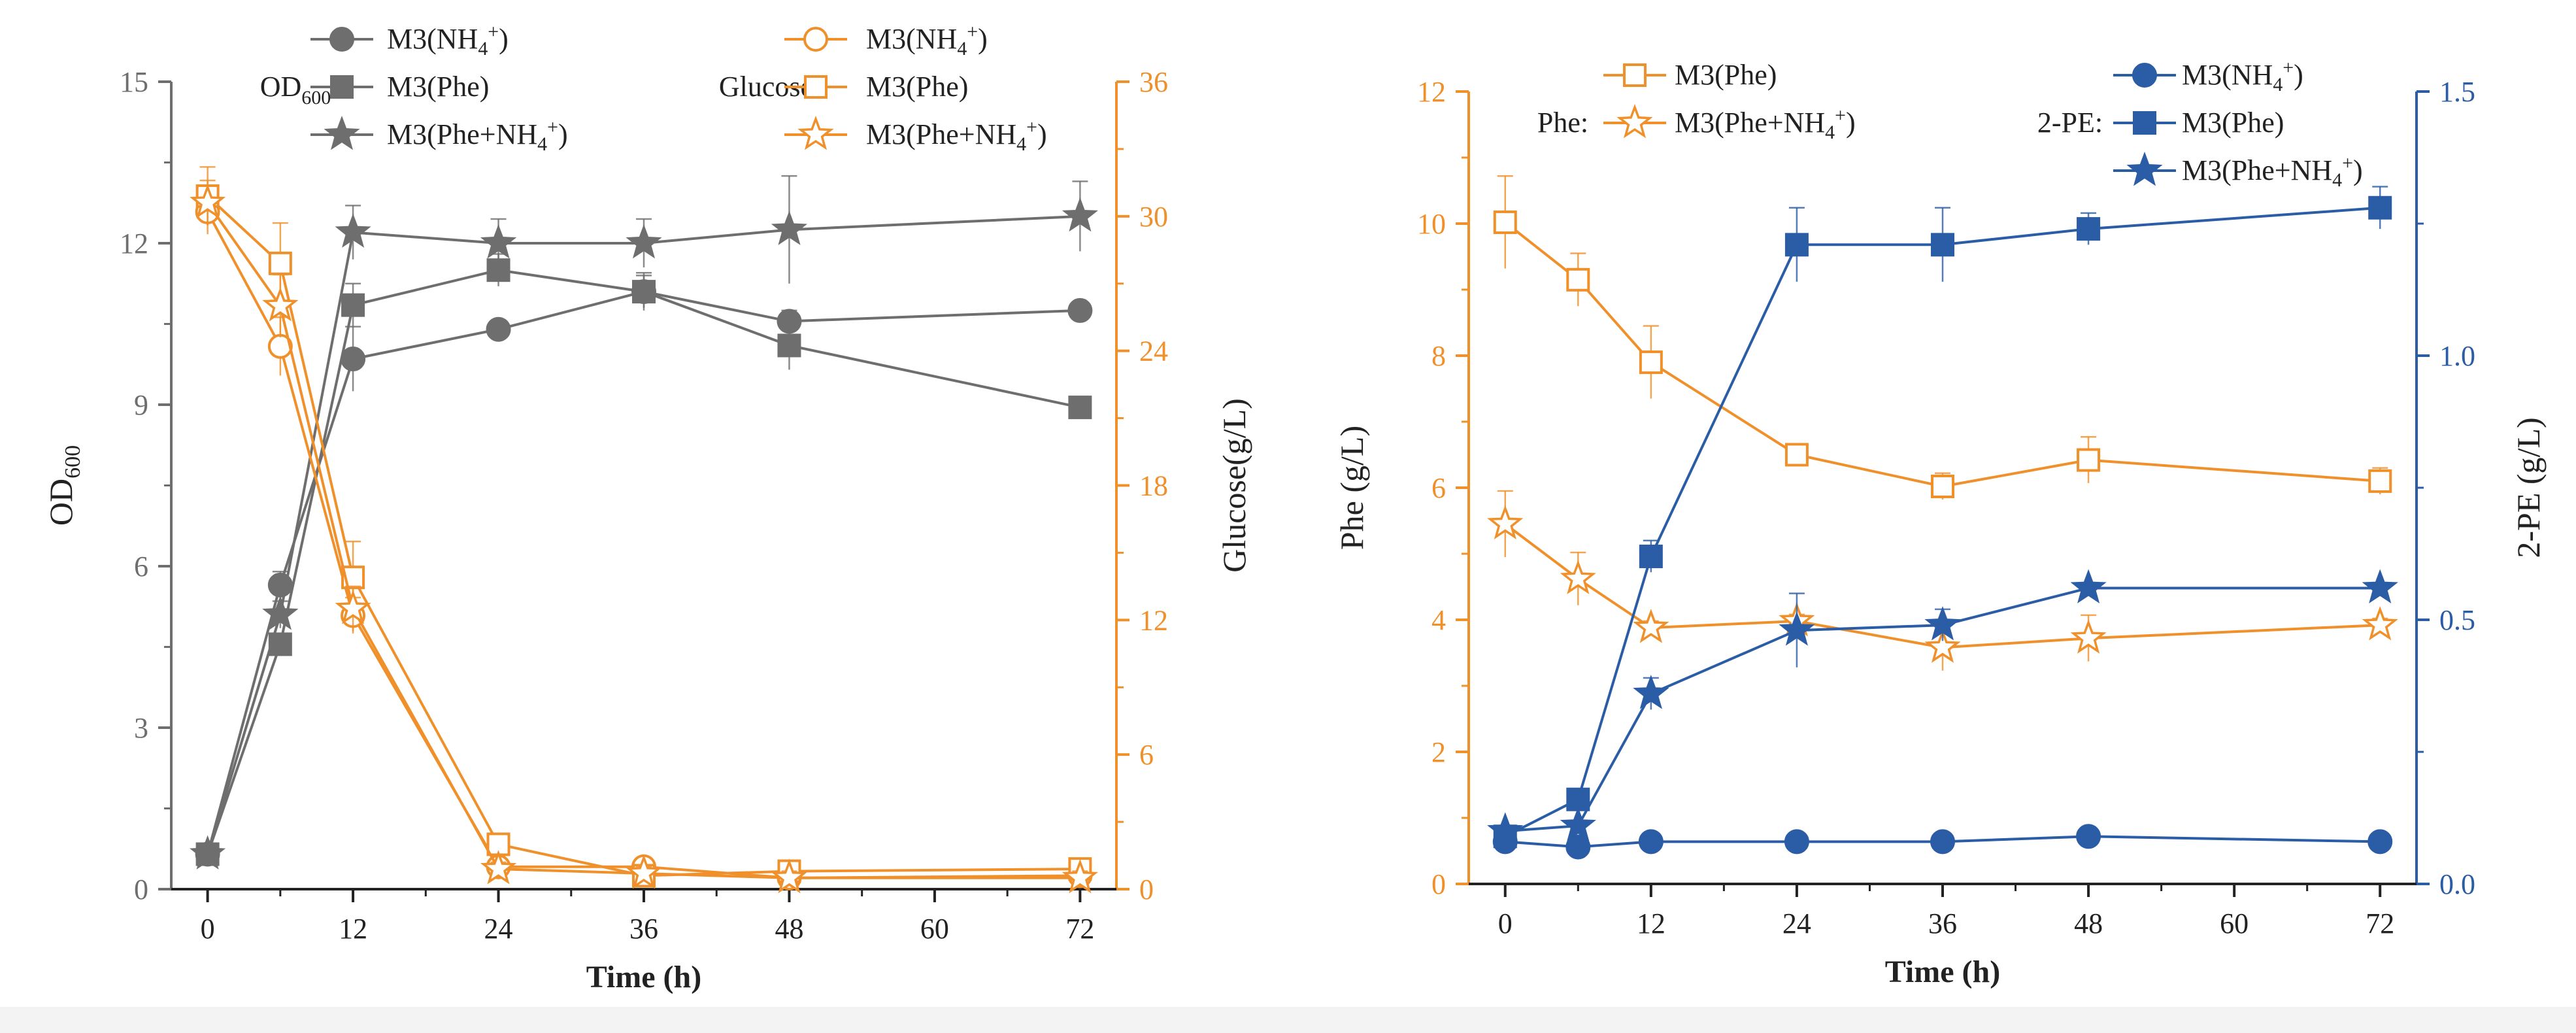 This screenshot has width=2576, height=1033. What do you see at coordinates (644, 929) in the screenshot?
I see `x-tick-label: 36` at bounding box center [644, 929].